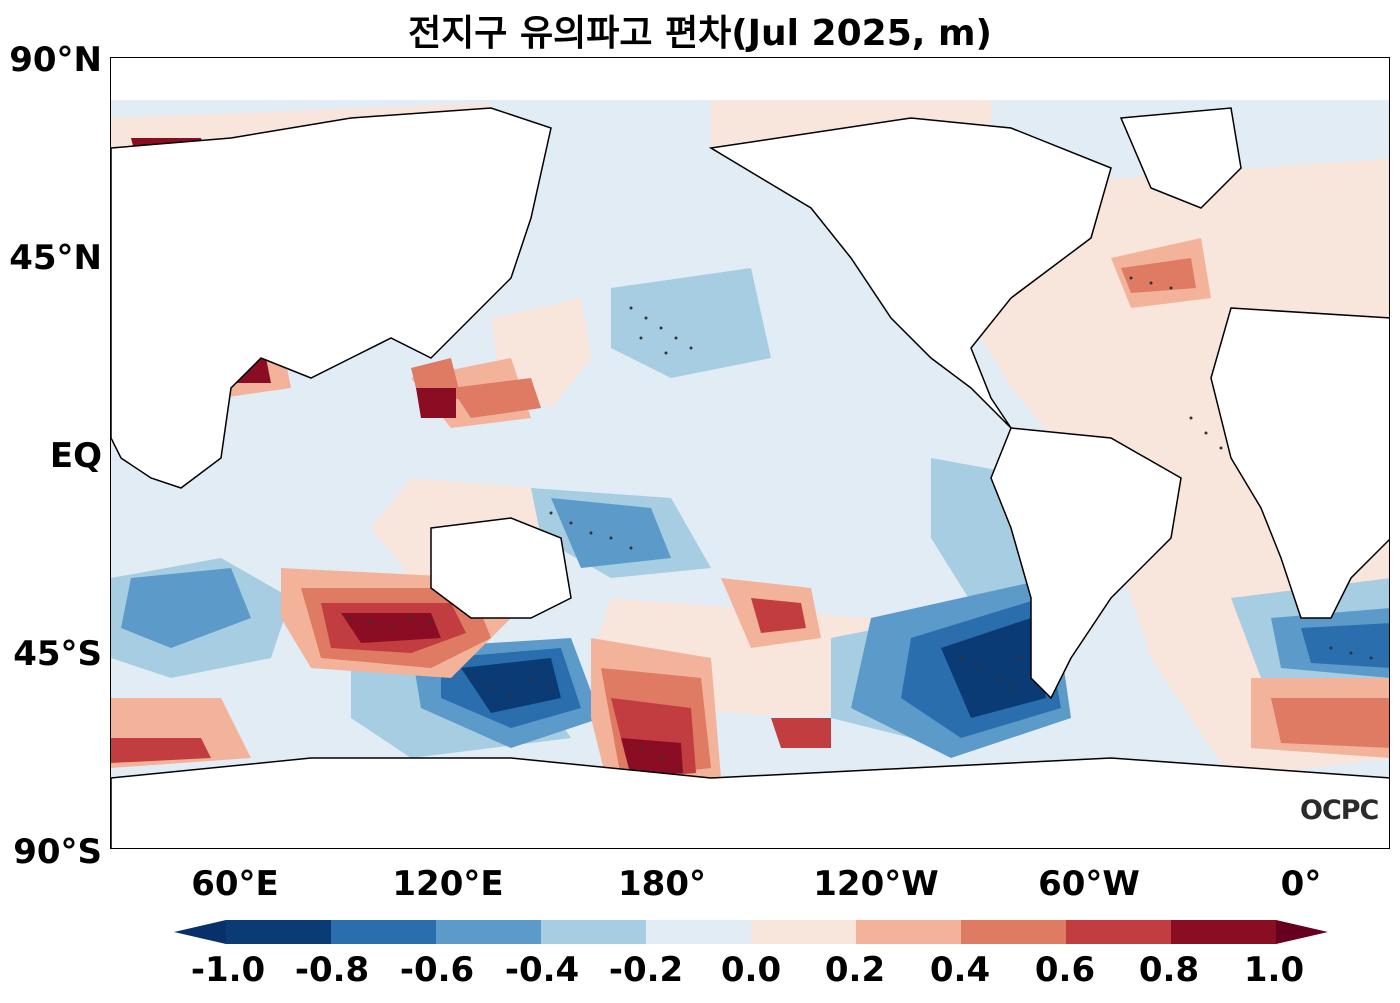  Describe the element at coordinates (750, 802) in the screenshot. I see `antarctica-land` at that location.